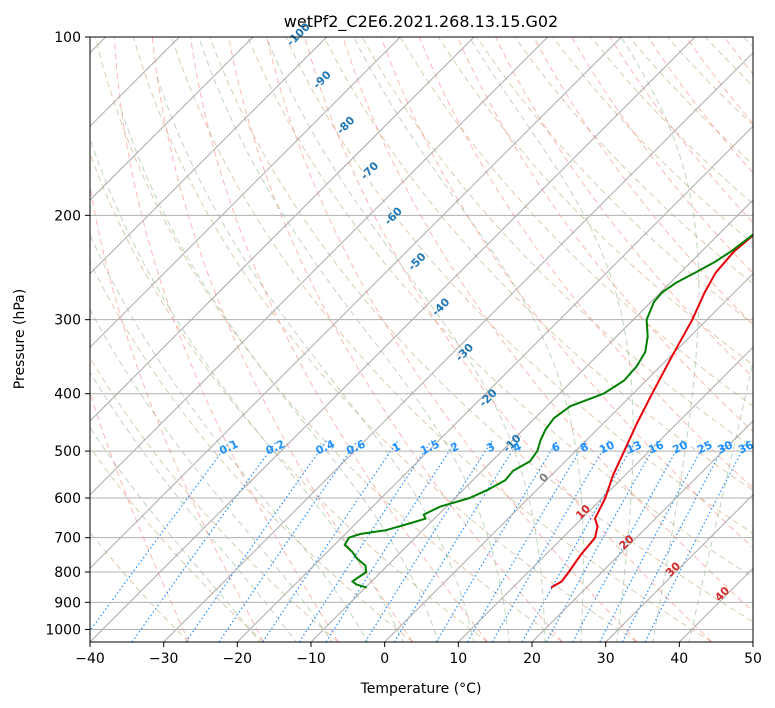 Image resolution: width=775 pixels, height=708 pixels. Describe the element at coordinates (726, 447) in the screenshot. I see `mixing-ratio-label: 30` at that location.